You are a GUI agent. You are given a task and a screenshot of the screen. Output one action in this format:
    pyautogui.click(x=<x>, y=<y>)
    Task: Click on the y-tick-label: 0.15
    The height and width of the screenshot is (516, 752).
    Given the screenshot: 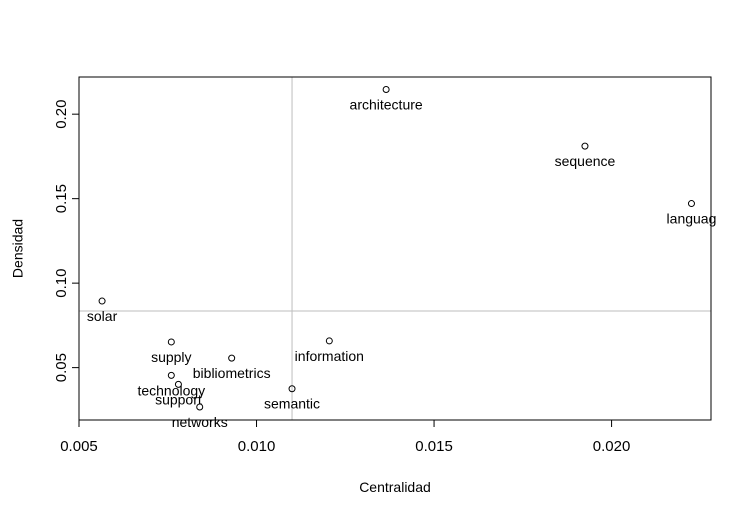 What is the action you would take?
    pyautogui.click(x=61, y=198)
    